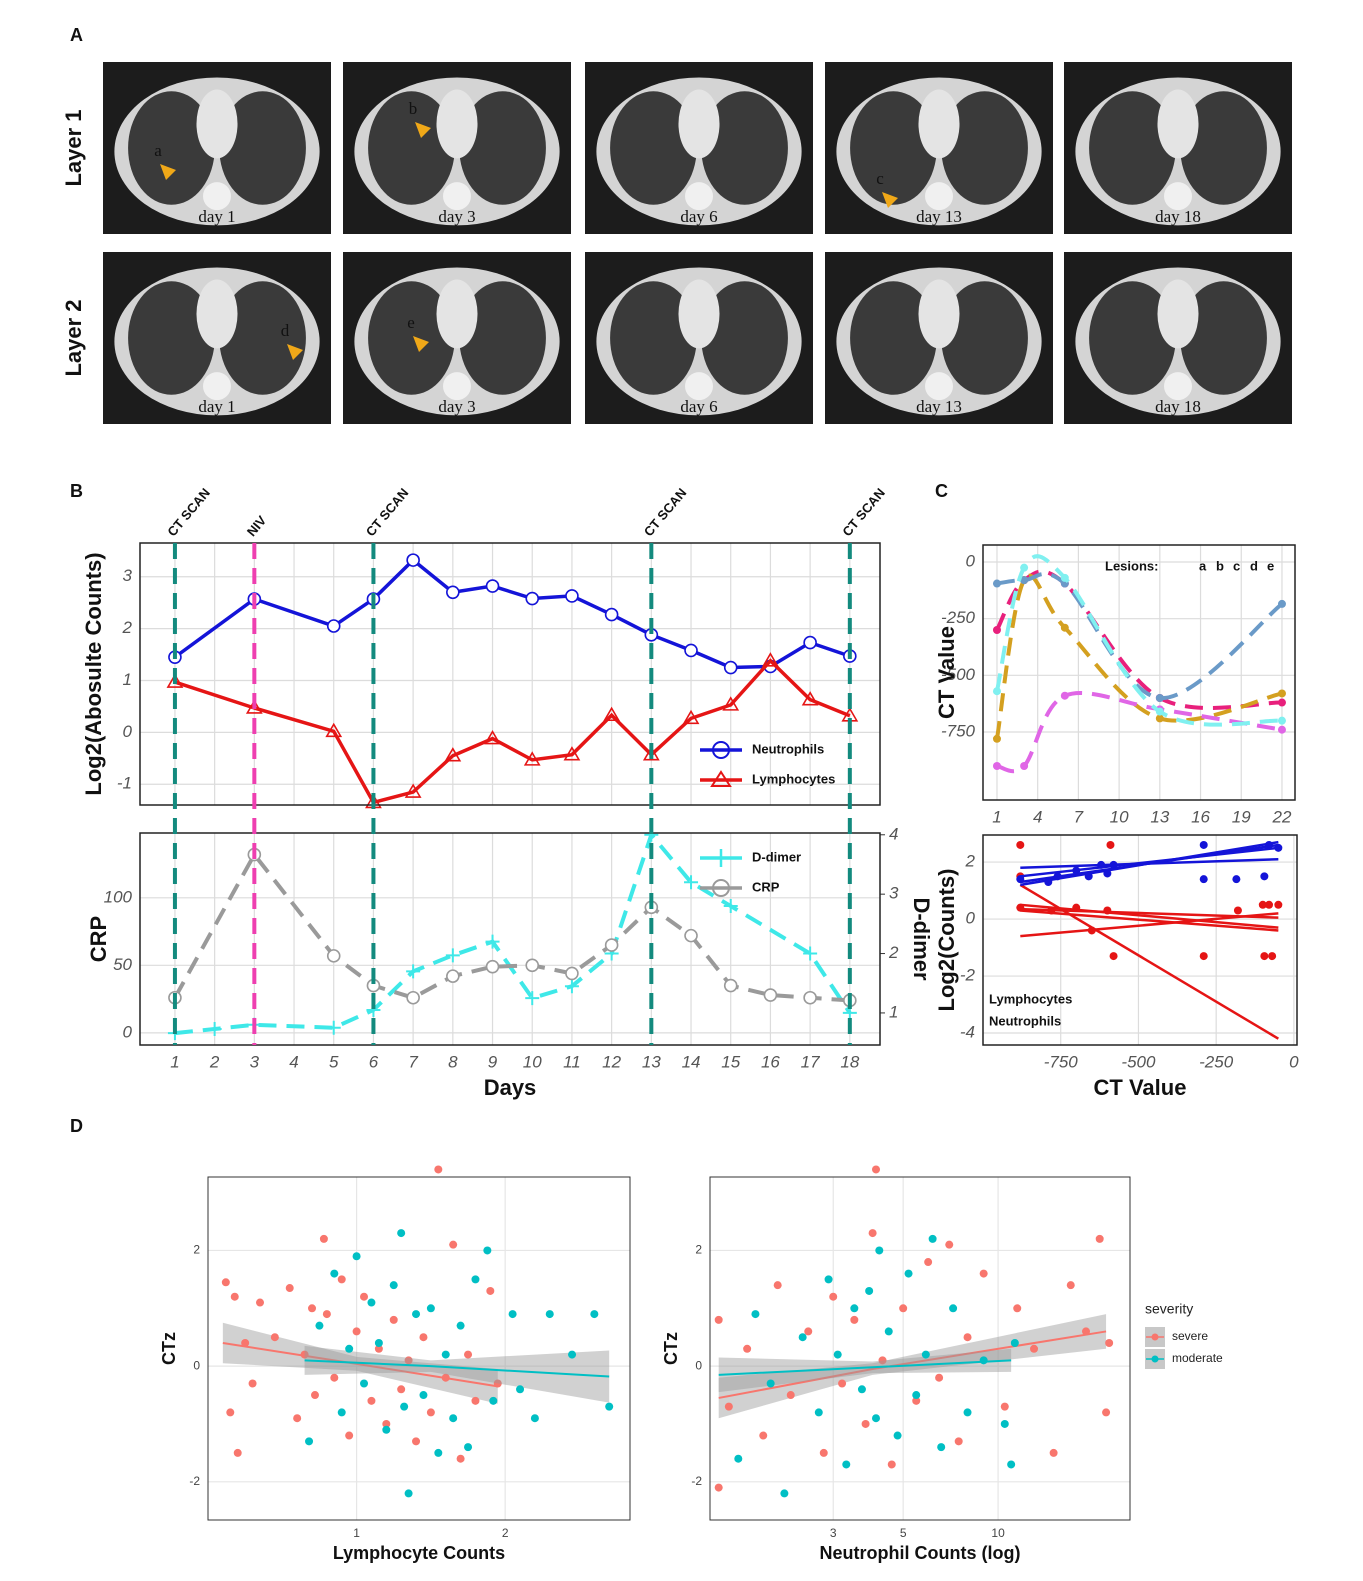  I want to click on x-tick-label: 12, so click(611, 1061).